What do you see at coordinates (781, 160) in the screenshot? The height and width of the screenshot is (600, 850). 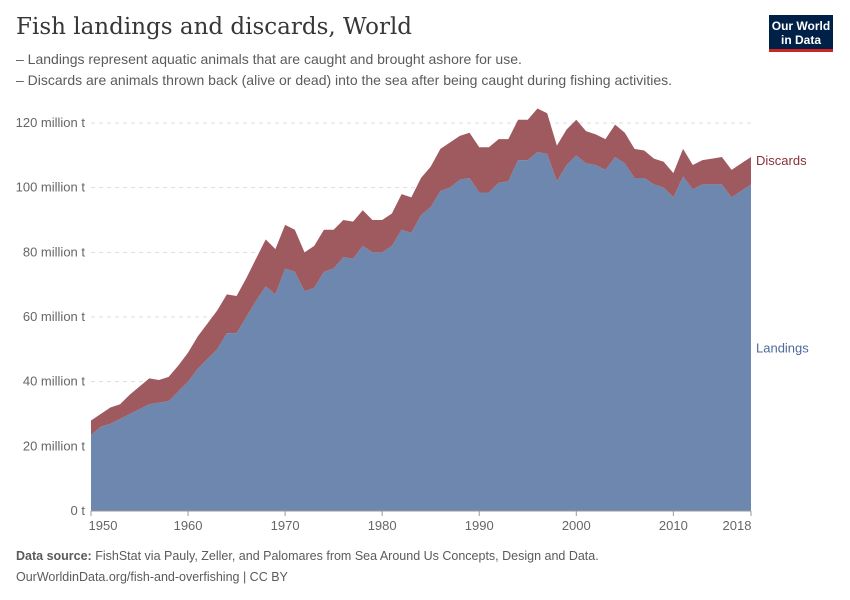 I see `legend-label-discards: Discards` at bounding box center [781, 160].